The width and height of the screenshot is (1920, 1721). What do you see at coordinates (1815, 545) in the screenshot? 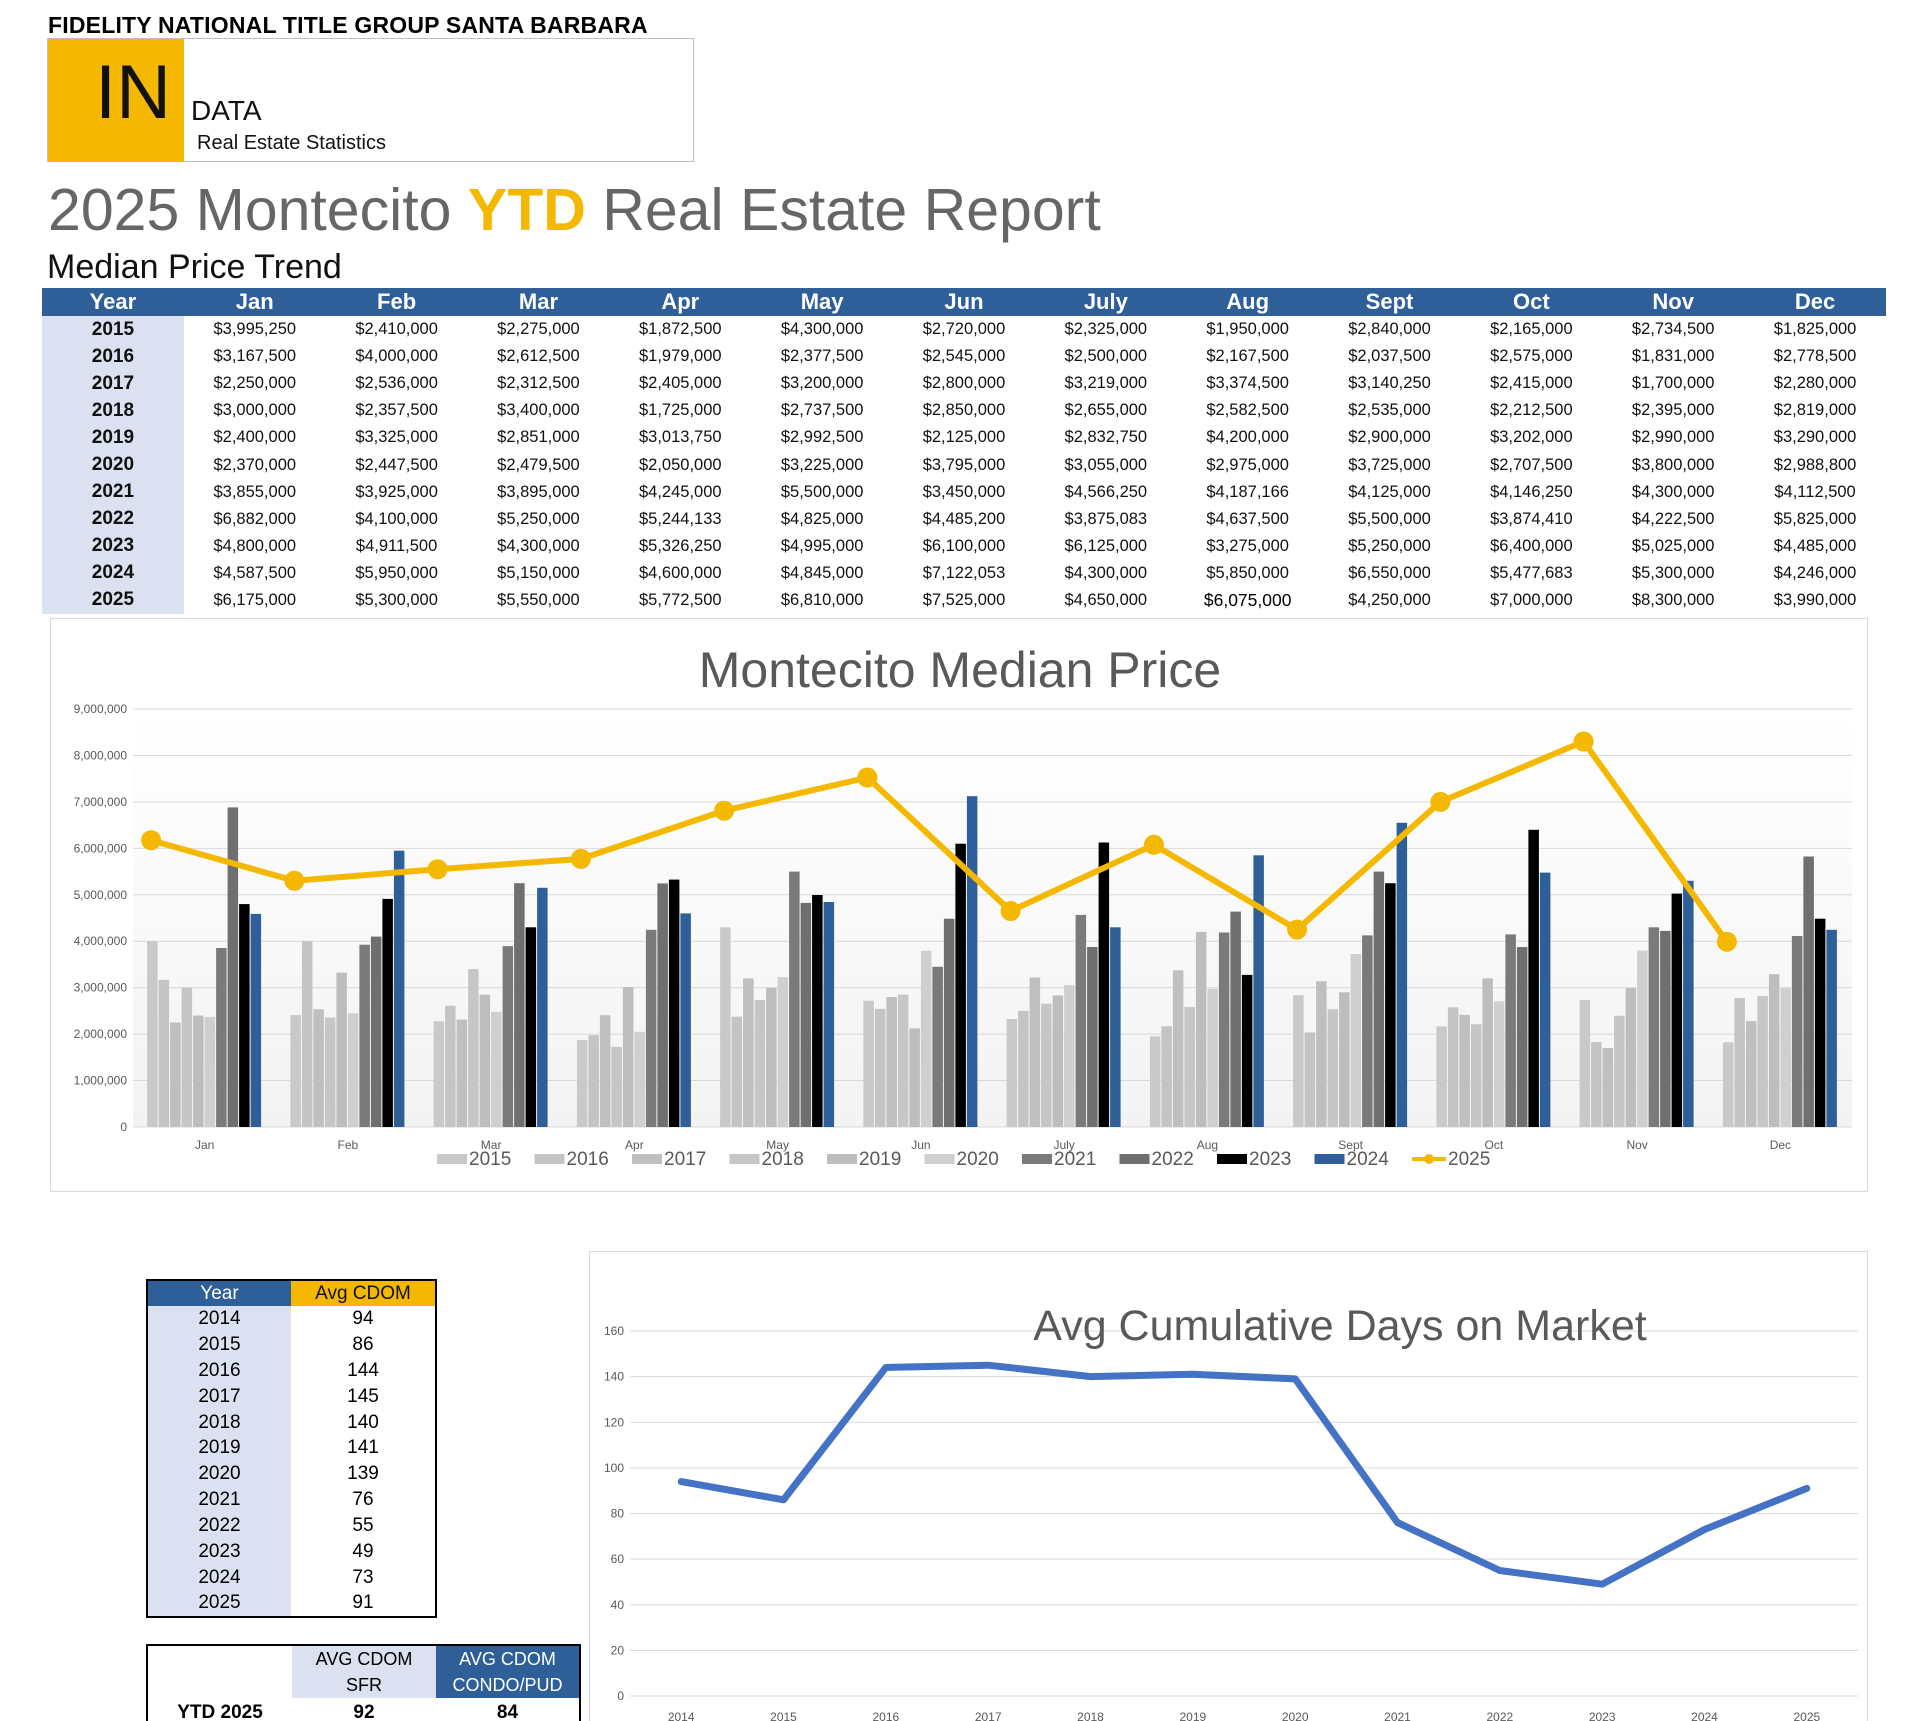
I see `median-cell: $4,485,000` at bounding box center [1815, 545].